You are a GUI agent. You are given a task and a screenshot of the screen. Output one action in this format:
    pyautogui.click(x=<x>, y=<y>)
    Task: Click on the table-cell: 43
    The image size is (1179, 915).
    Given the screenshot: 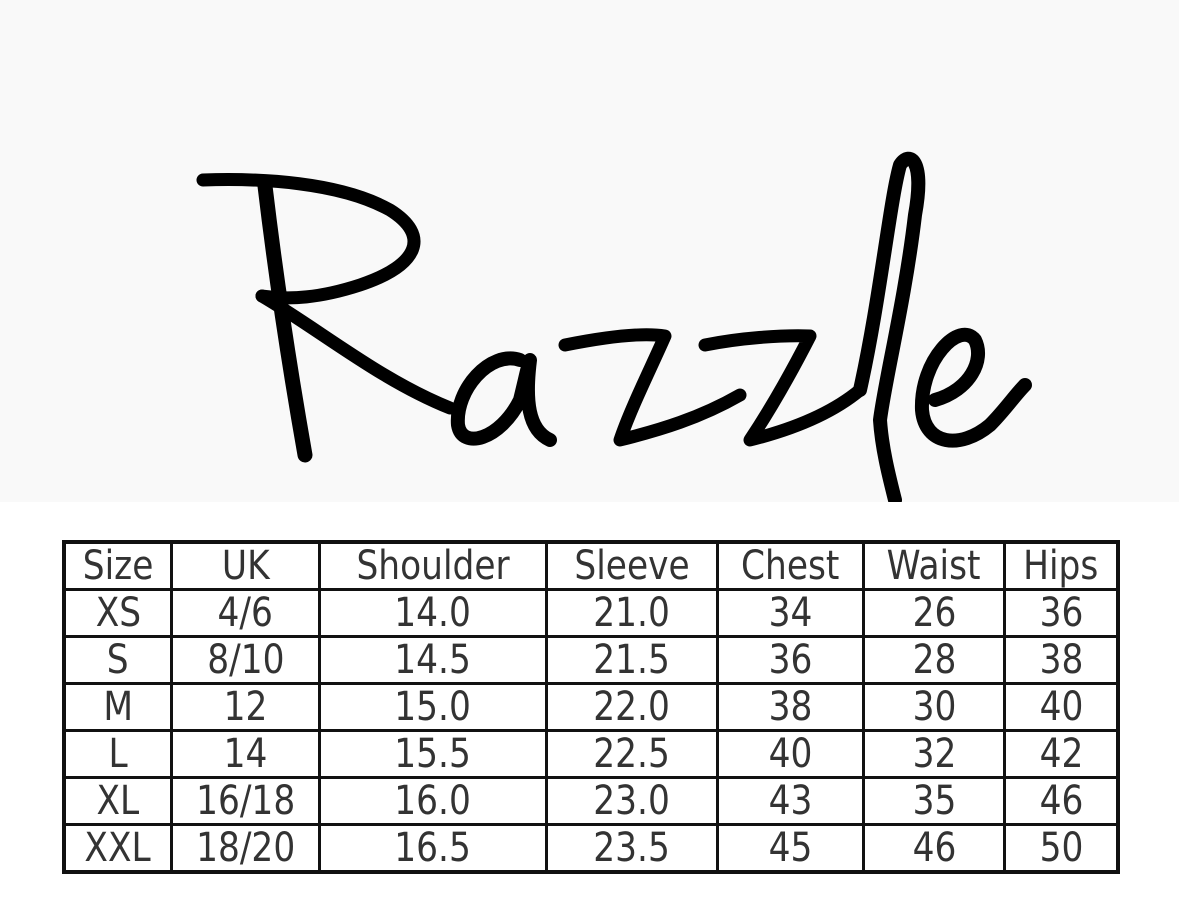 What is the action you would take?
    pyautogui.click(x=790, y=801)
    